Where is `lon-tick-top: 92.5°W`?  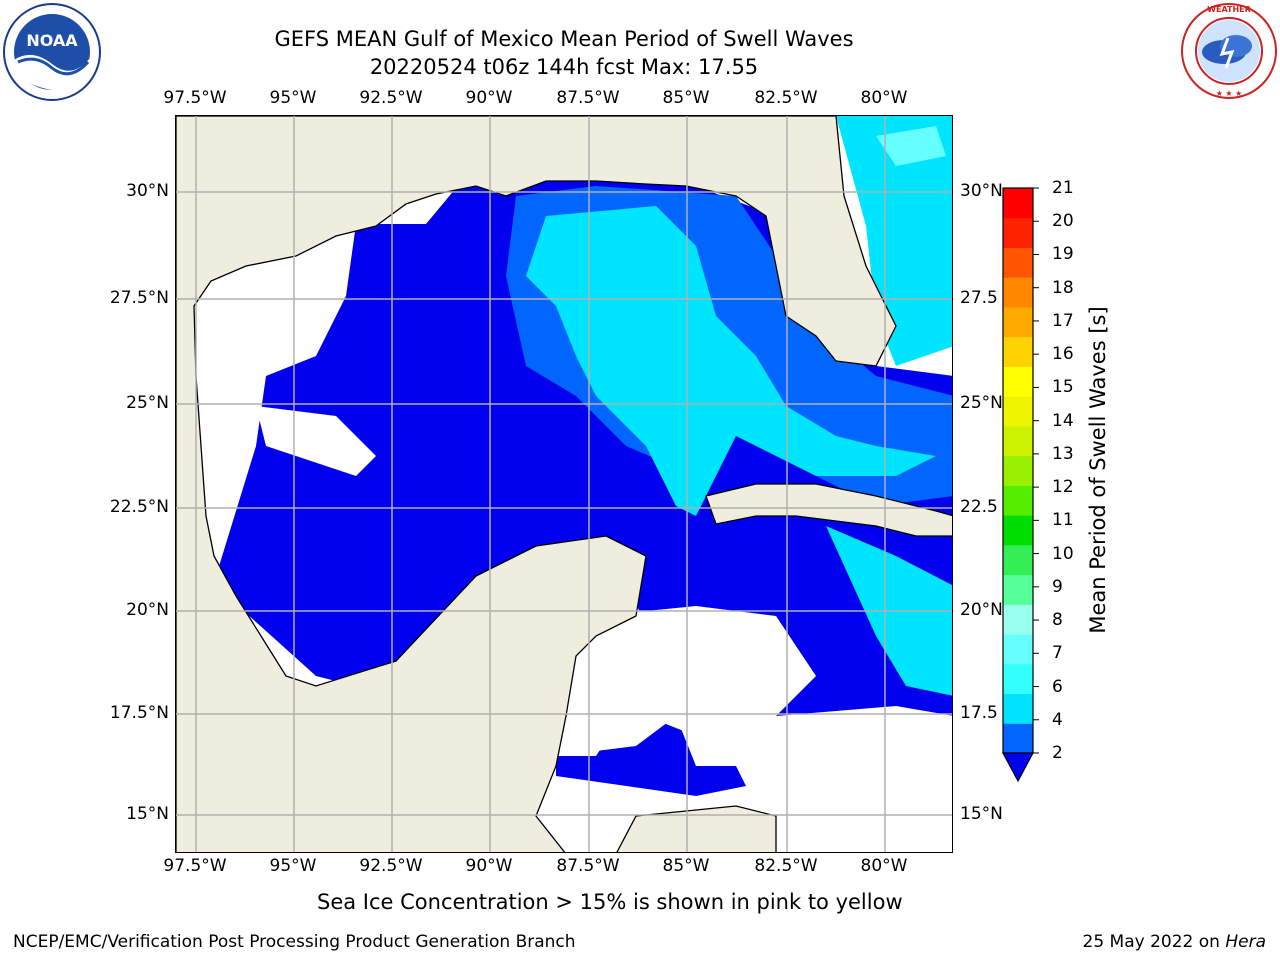 lon-tick-top: 92.5°W is located at coordinates (391, 98).